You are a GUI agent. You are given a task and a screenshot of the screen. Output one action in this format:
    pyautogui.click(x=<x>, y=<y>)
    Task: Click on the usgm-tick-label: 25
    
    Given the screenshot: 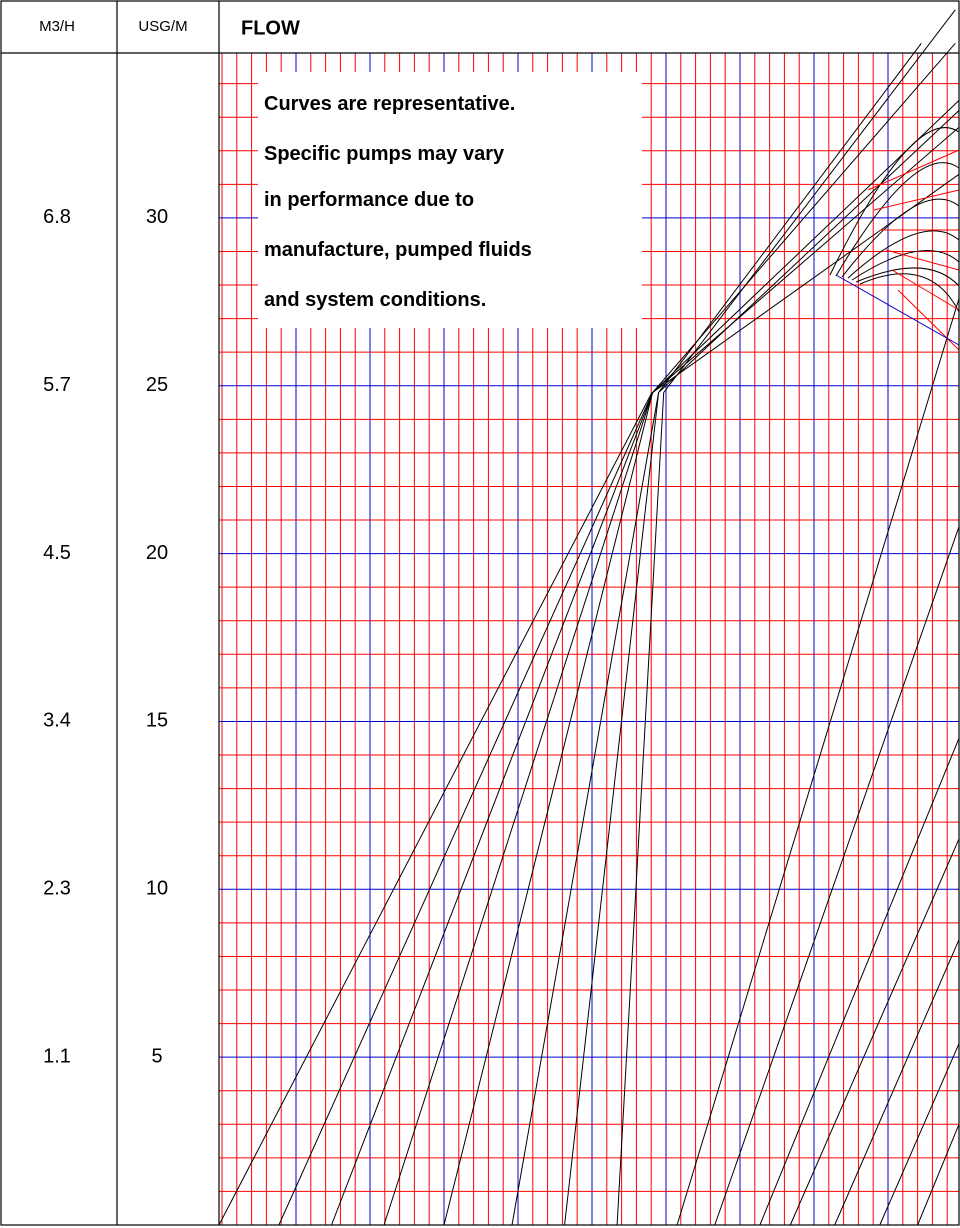 What is the action you would take?
    pyautogui.click(x=157, y=385)
    